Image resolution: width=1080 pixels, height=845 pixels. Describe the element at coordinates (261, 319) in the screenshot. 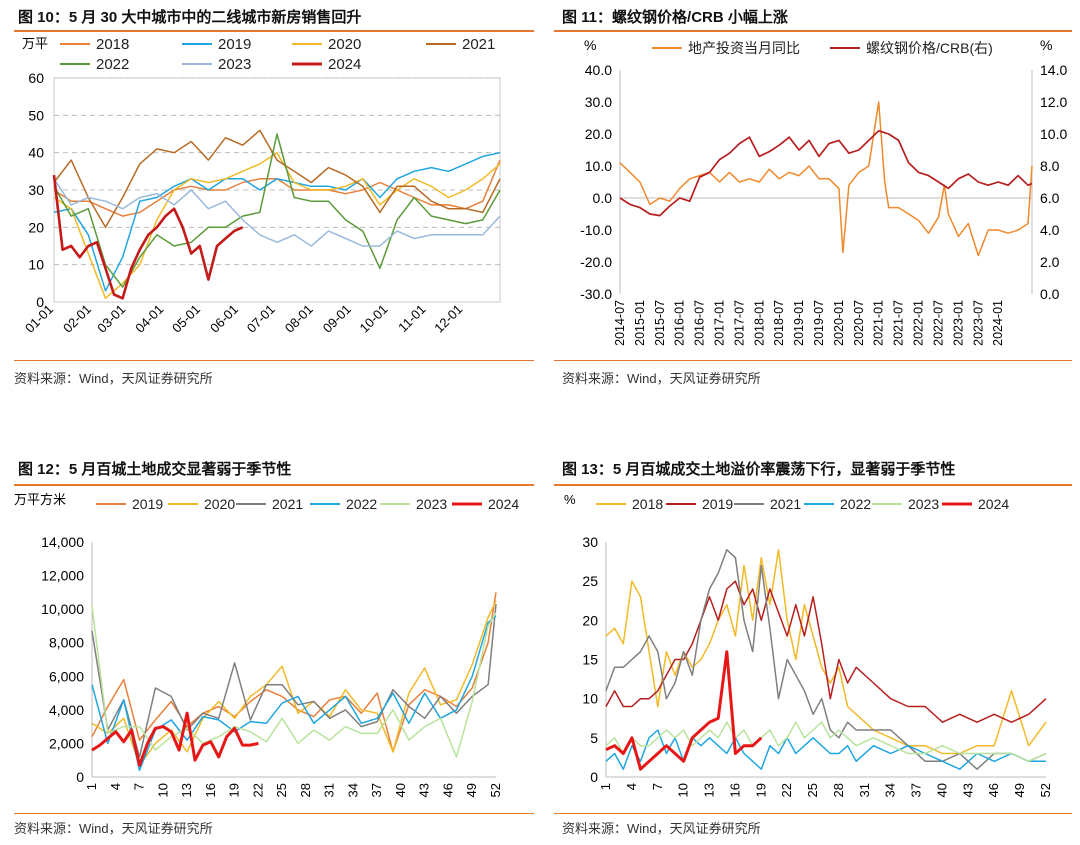

I see `x-tick-label: 07-01` at that location.